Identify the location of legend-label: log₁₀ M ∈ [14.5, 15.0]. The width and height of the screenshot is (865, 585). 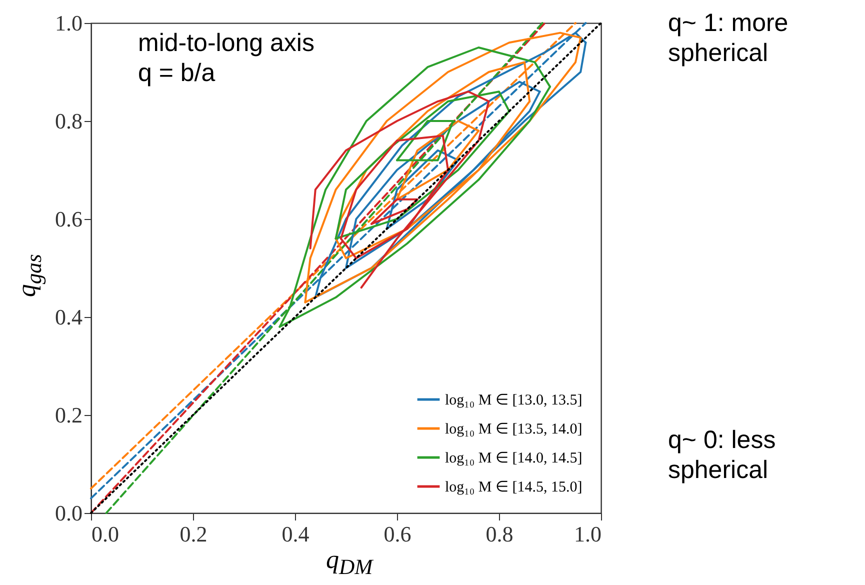
(513, 488).